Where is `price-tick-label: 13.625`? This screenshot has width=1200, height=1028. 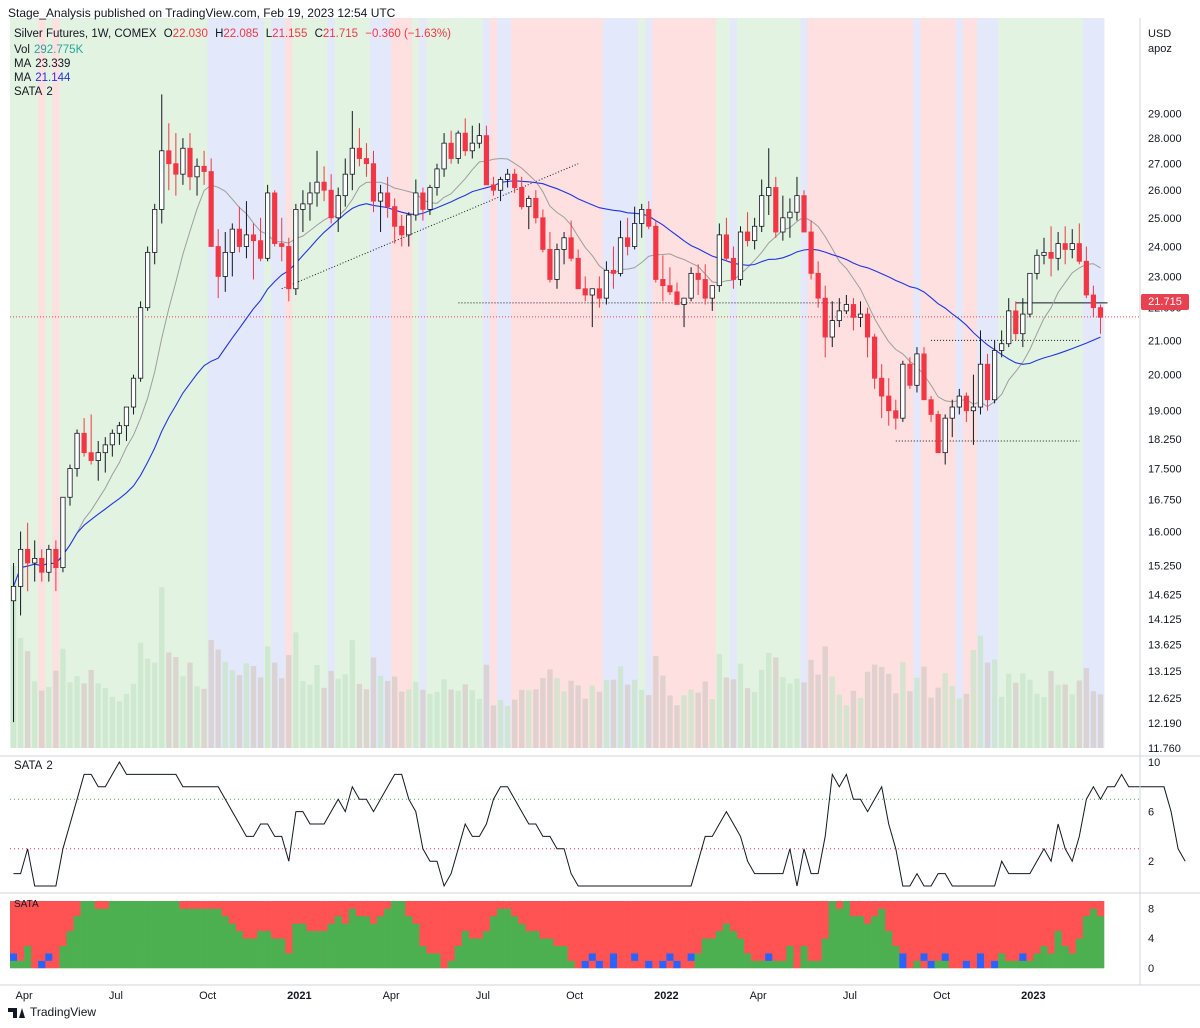
price-tick-label: 13.625 is located at coordinates (1165, 646).